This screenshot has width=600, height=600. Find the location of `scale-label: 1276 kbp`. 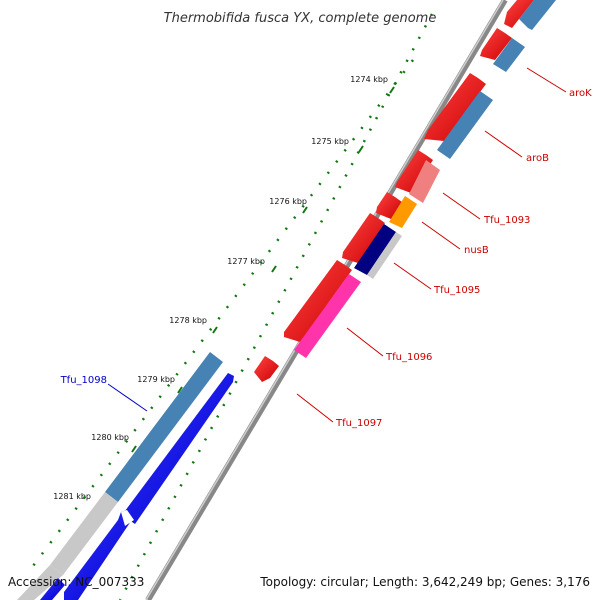

scale-label: 1276 kbp is located at coordinates (288, 201).